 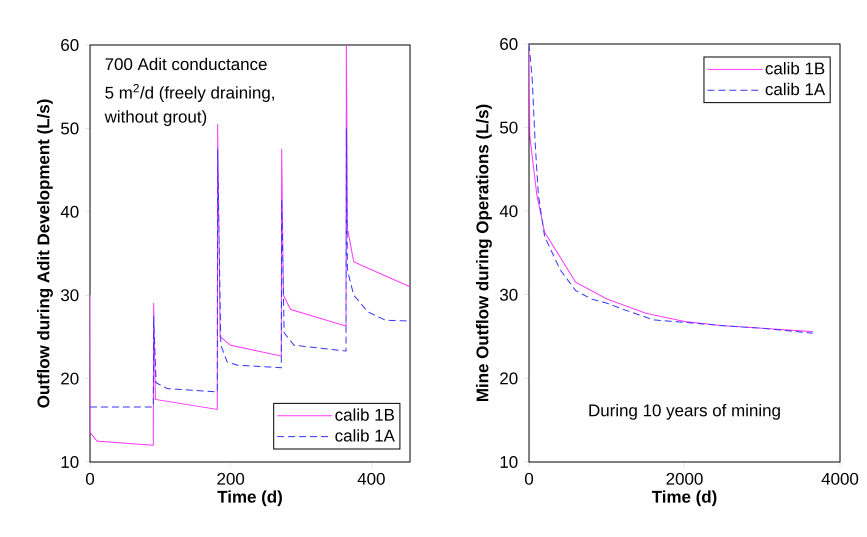 I want to click on y-axis-title: Outflow during Adit Development (L/s), so click(x=44, y=254).